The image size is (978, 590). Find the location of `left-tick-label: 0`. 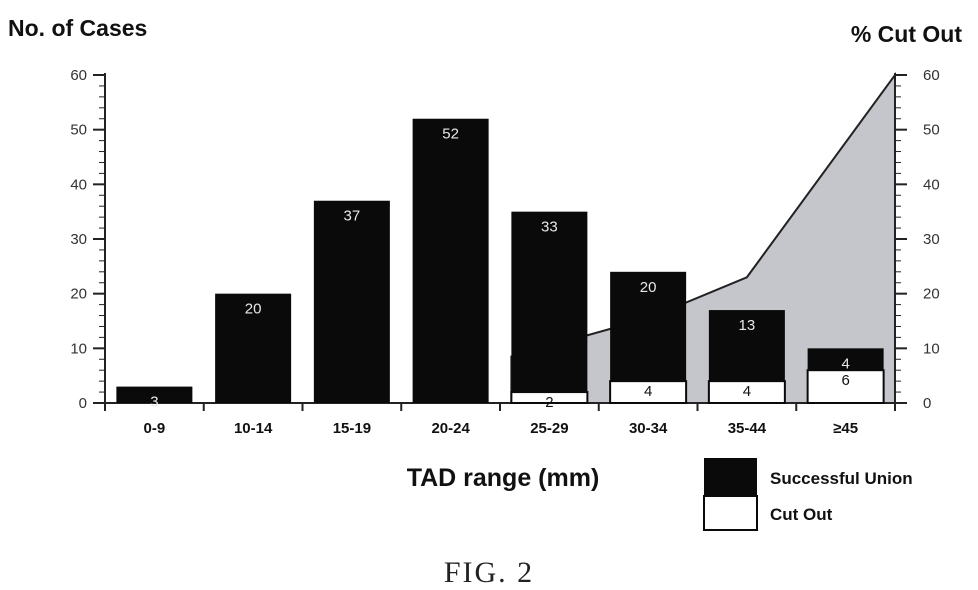

left-tick-label: 0 is located at coordinates (83, 403).